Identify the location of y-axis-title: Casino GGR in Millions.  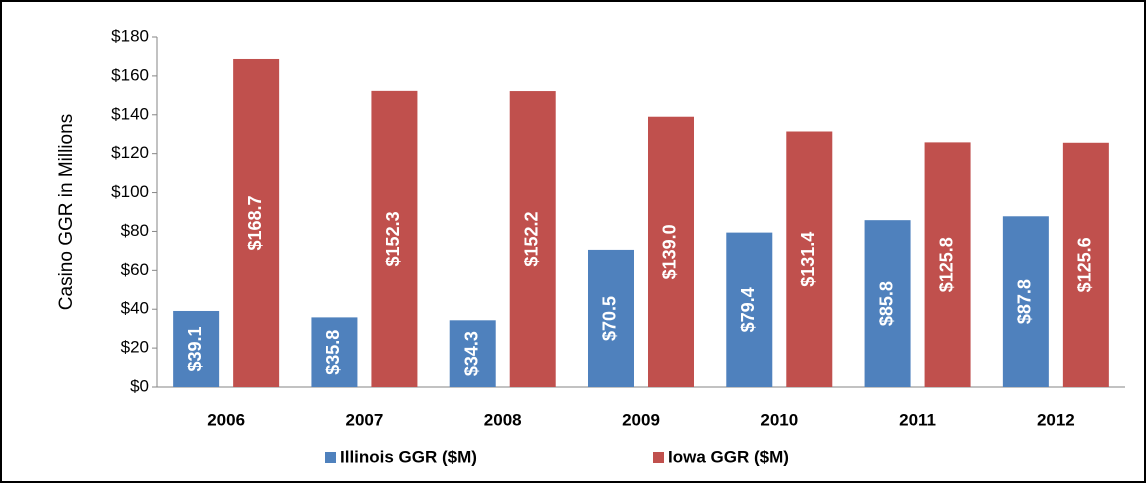
(66, 212).